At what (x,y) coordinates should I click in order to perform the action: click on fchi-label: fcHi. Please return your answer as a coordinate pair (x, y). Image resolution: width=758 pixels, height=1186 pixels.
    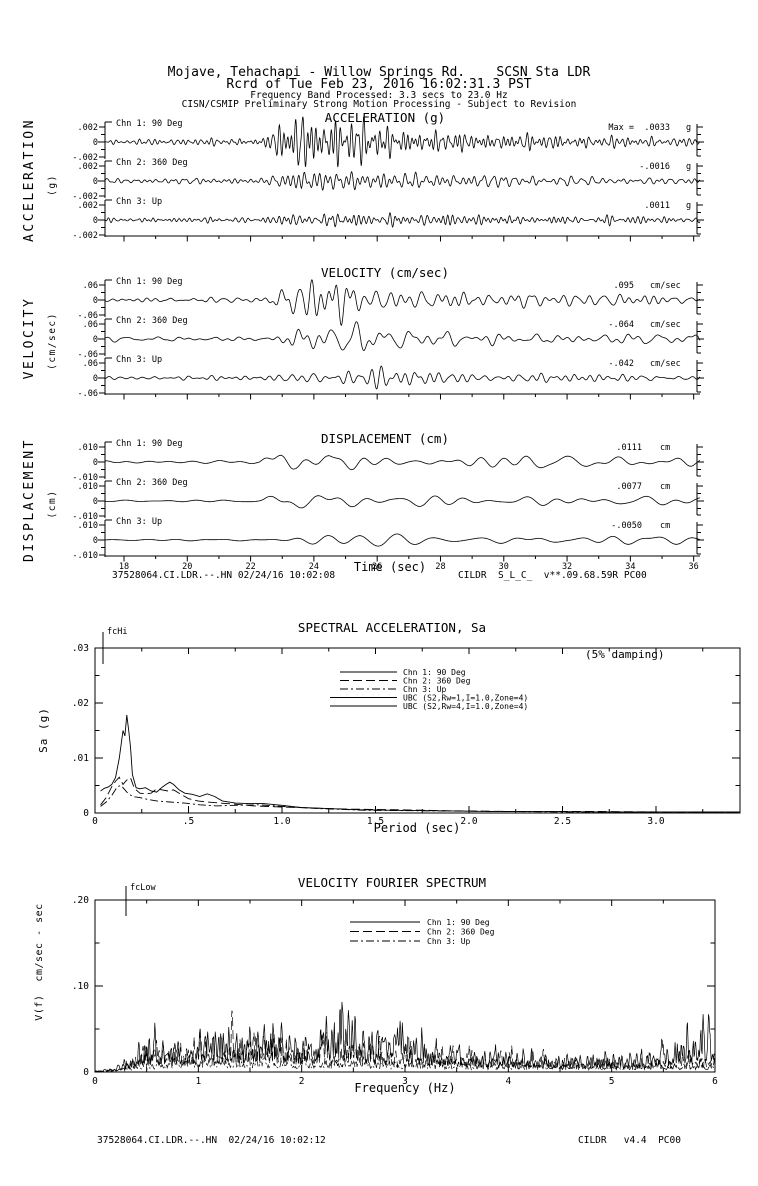
    Looking at the image, I should click on (117, 632).